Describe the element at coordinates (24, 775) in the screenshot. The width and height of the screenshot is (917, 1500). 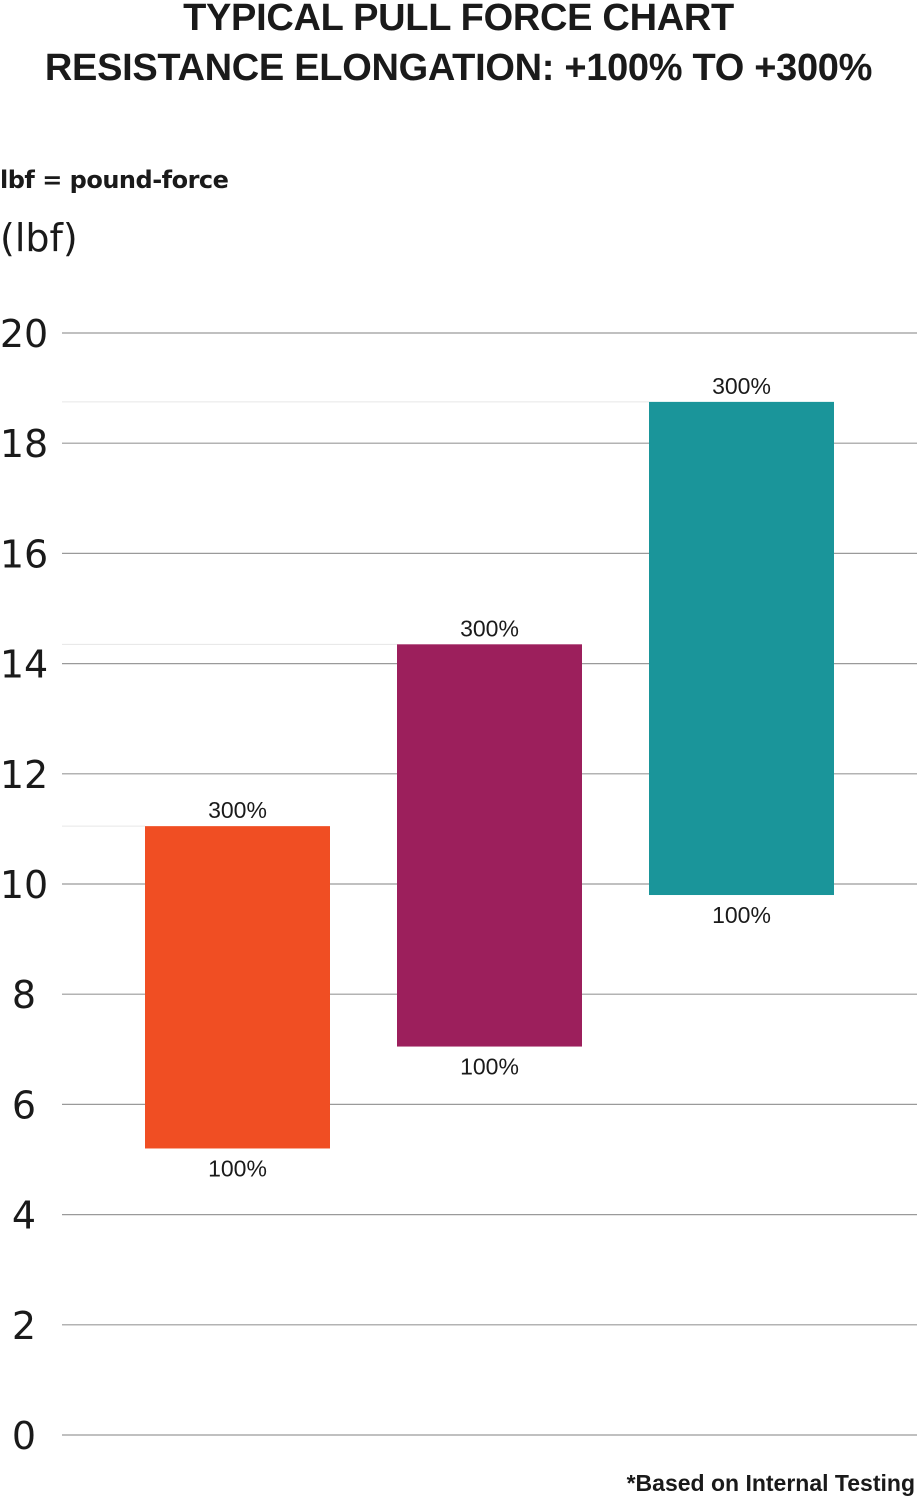
I see `y-tick-label: 12` at that location.